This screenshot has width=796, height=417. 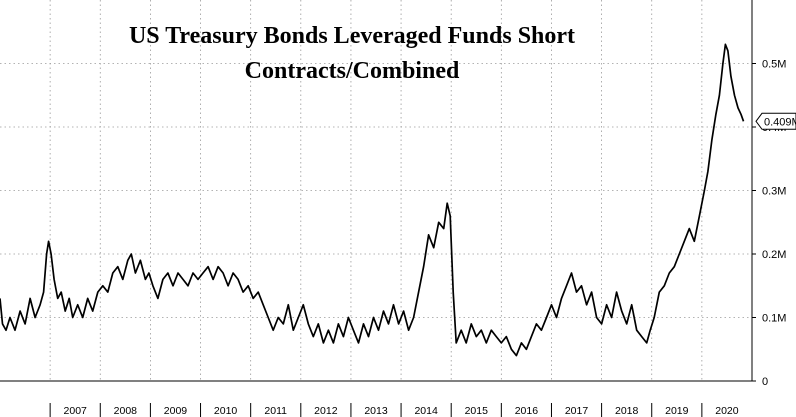 What do you see at coordinates (774, 65) in the screenshot?
I see `y-tick-label: 0.5M` at bounding box center [774, 65].